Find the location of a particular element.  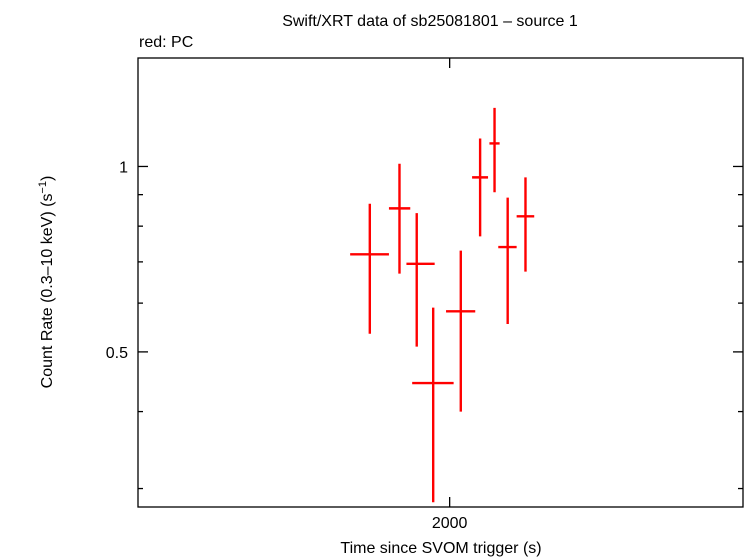

y-axis-label-close: ) is located at coordinates (47, 178).